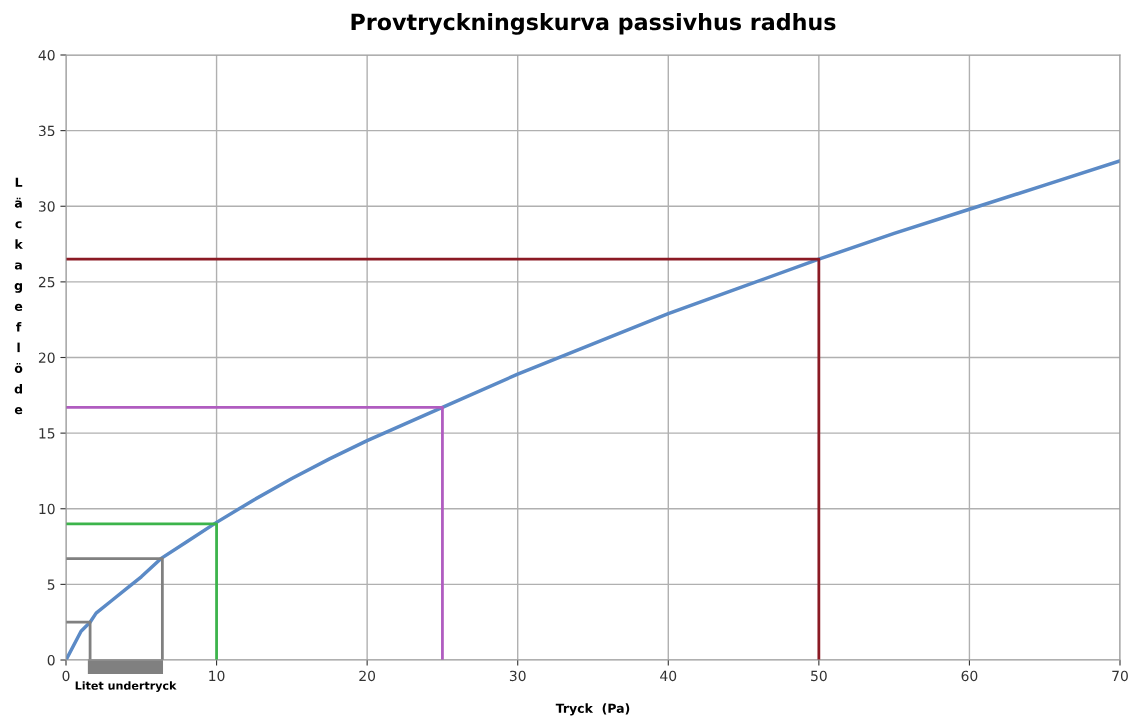 This screenshot has height=728, width=1135. I want to click on x-tick-label: 30, so click(517, 676).